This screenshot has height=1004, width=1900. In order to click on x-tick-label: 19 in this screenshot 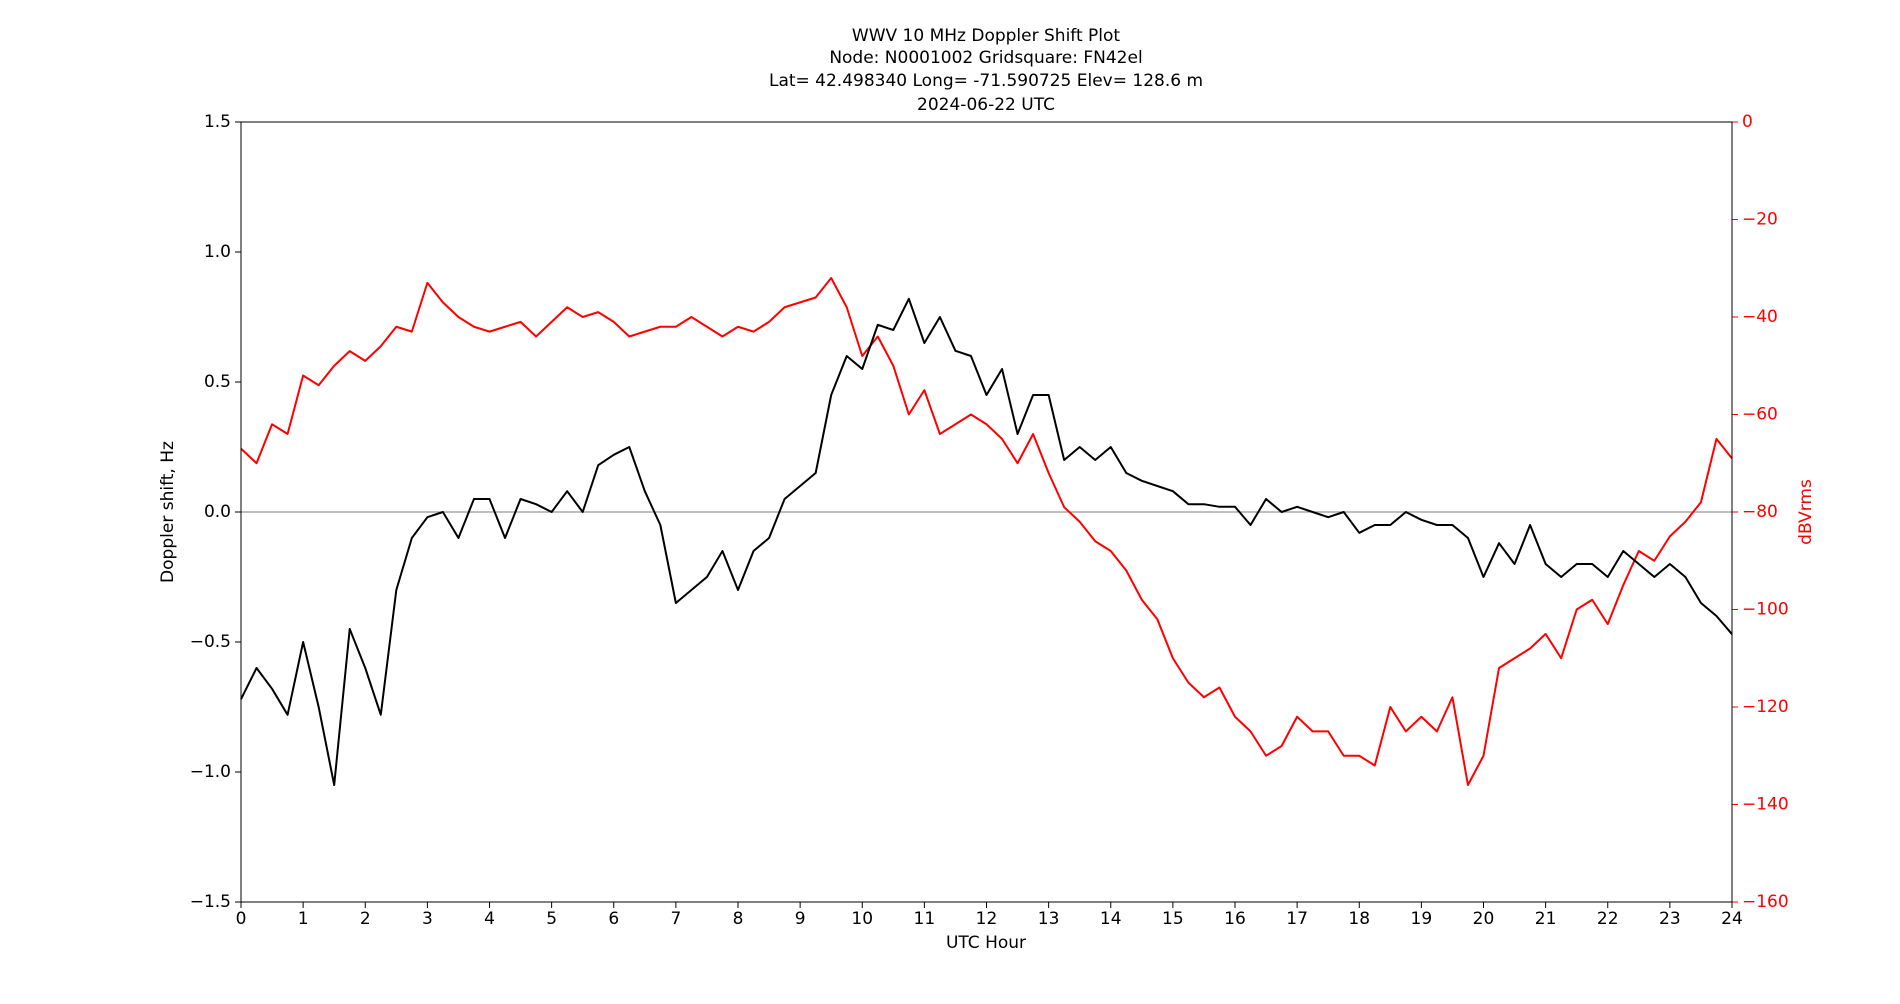, I will do `click(1422, 919)`.